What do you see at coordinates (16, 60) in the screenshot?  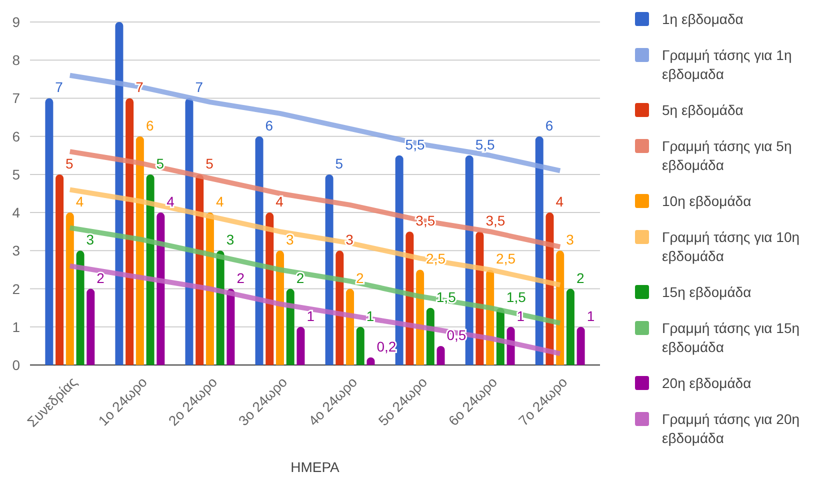 I see `y-tick-label: 8` at bounding box center [16, 60].